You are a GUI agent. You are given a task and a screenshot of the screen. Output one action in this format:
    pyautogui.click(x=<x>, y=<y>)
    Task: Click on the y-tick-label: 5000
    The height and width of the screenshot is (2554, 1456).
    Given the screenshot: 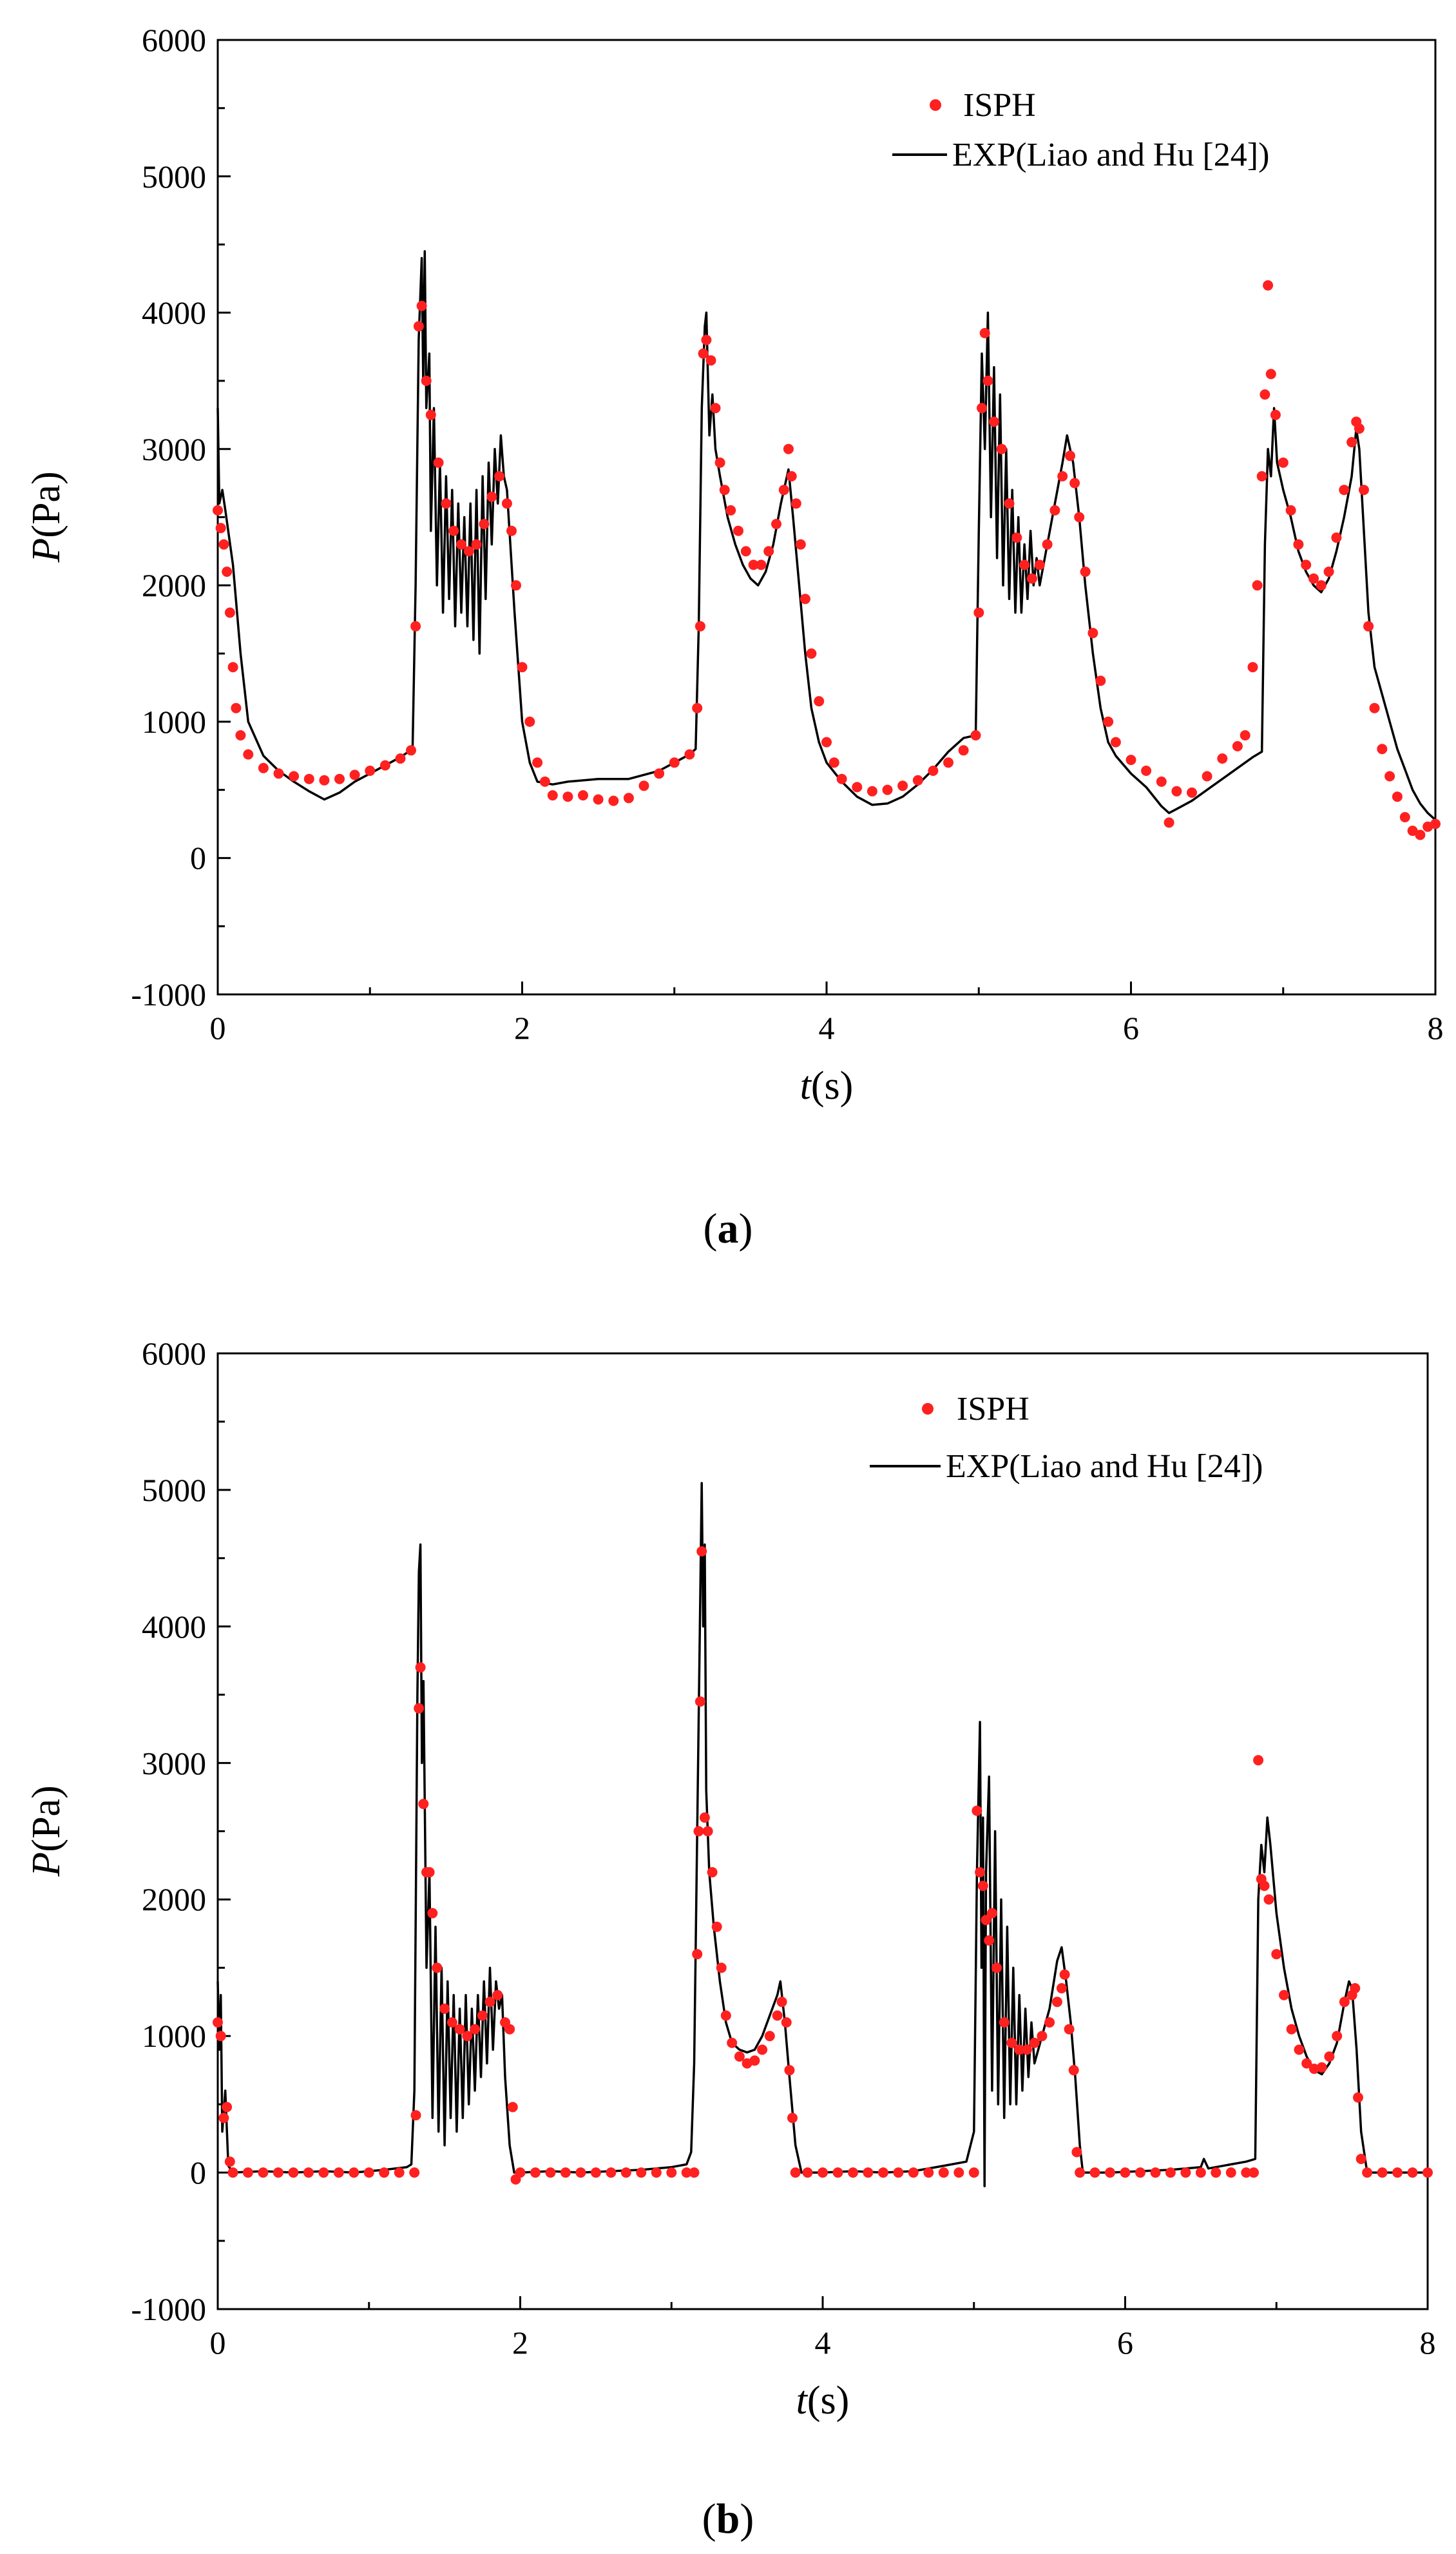 What is the action you would take?
    pyautogui.click(x=174, y=1490)
    